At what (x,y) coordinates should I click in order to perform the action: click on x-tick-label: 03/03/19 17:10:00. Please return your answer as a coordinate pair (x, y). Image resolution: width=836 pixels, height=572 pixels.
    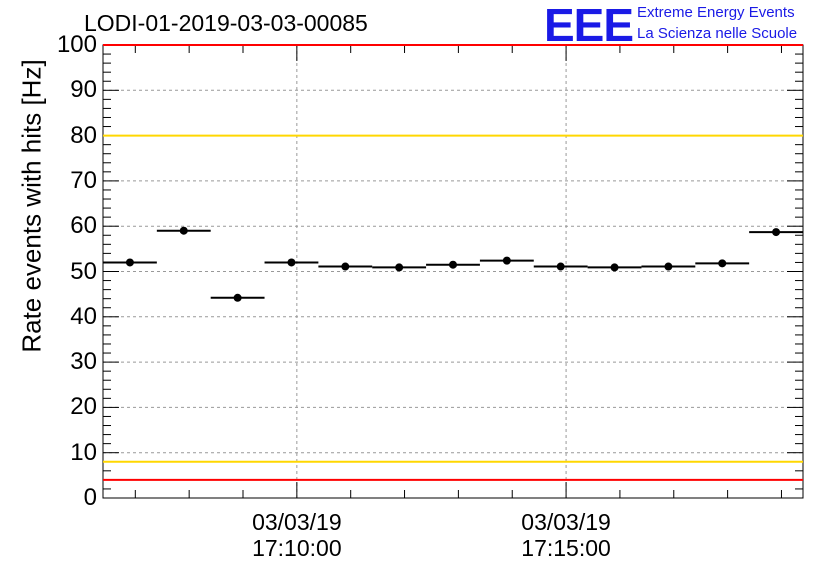
    Looking at the image, I should click on (297, 535).